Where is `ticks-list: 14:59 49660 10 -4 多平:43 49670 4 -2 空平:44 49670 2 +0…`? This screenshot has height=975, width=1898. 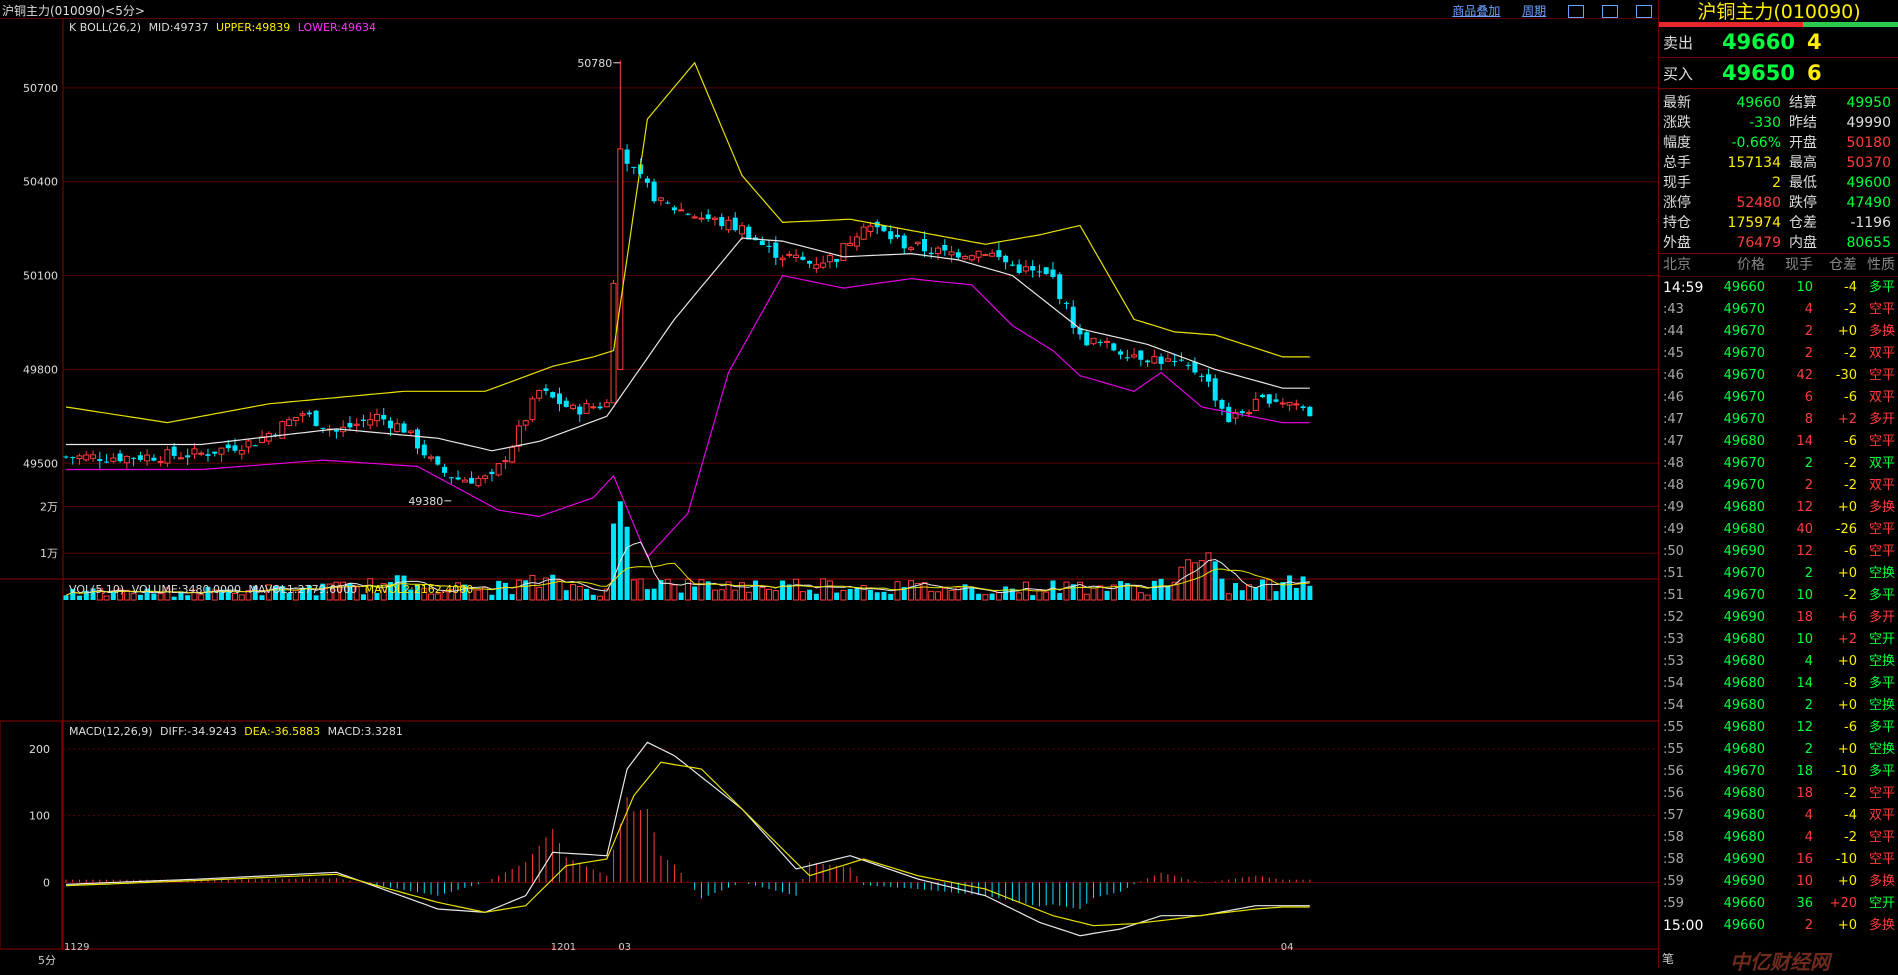
ticks-list: 14:59 49660 10 -4 多平:43 49670 4 -2 空平:44 49670 2 +0… is located at coordinates (1778, 607).